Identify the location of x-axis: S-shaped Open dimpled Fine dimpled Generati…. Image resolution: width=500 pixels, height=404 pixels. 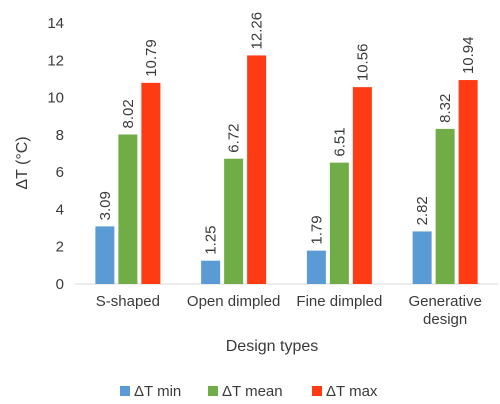
(286, 305).